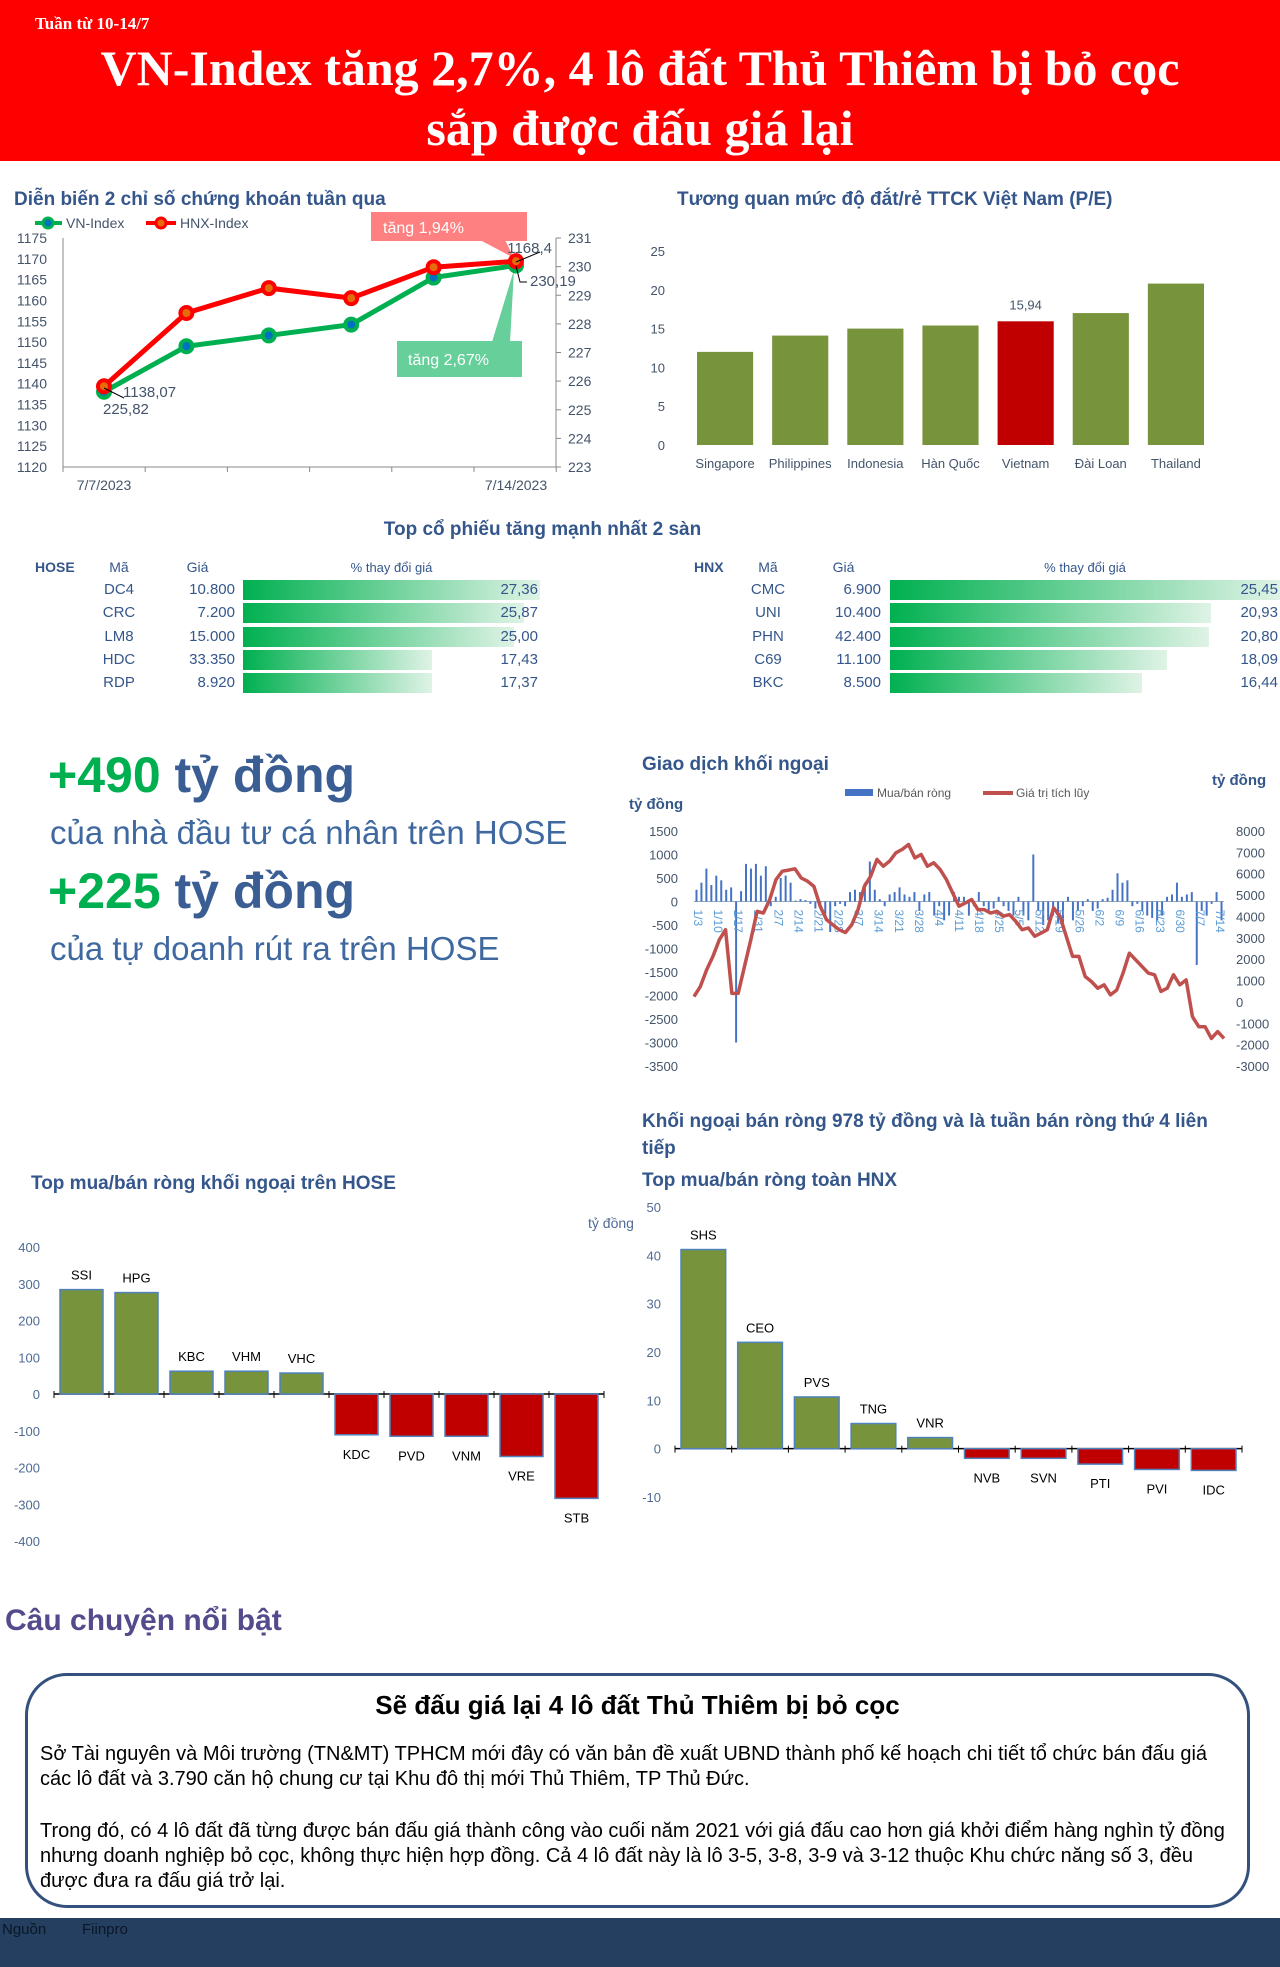  Describe the element at coordinates (1250, 831) in the screenshot. I see `y2-tick-label: 8000` at that location.